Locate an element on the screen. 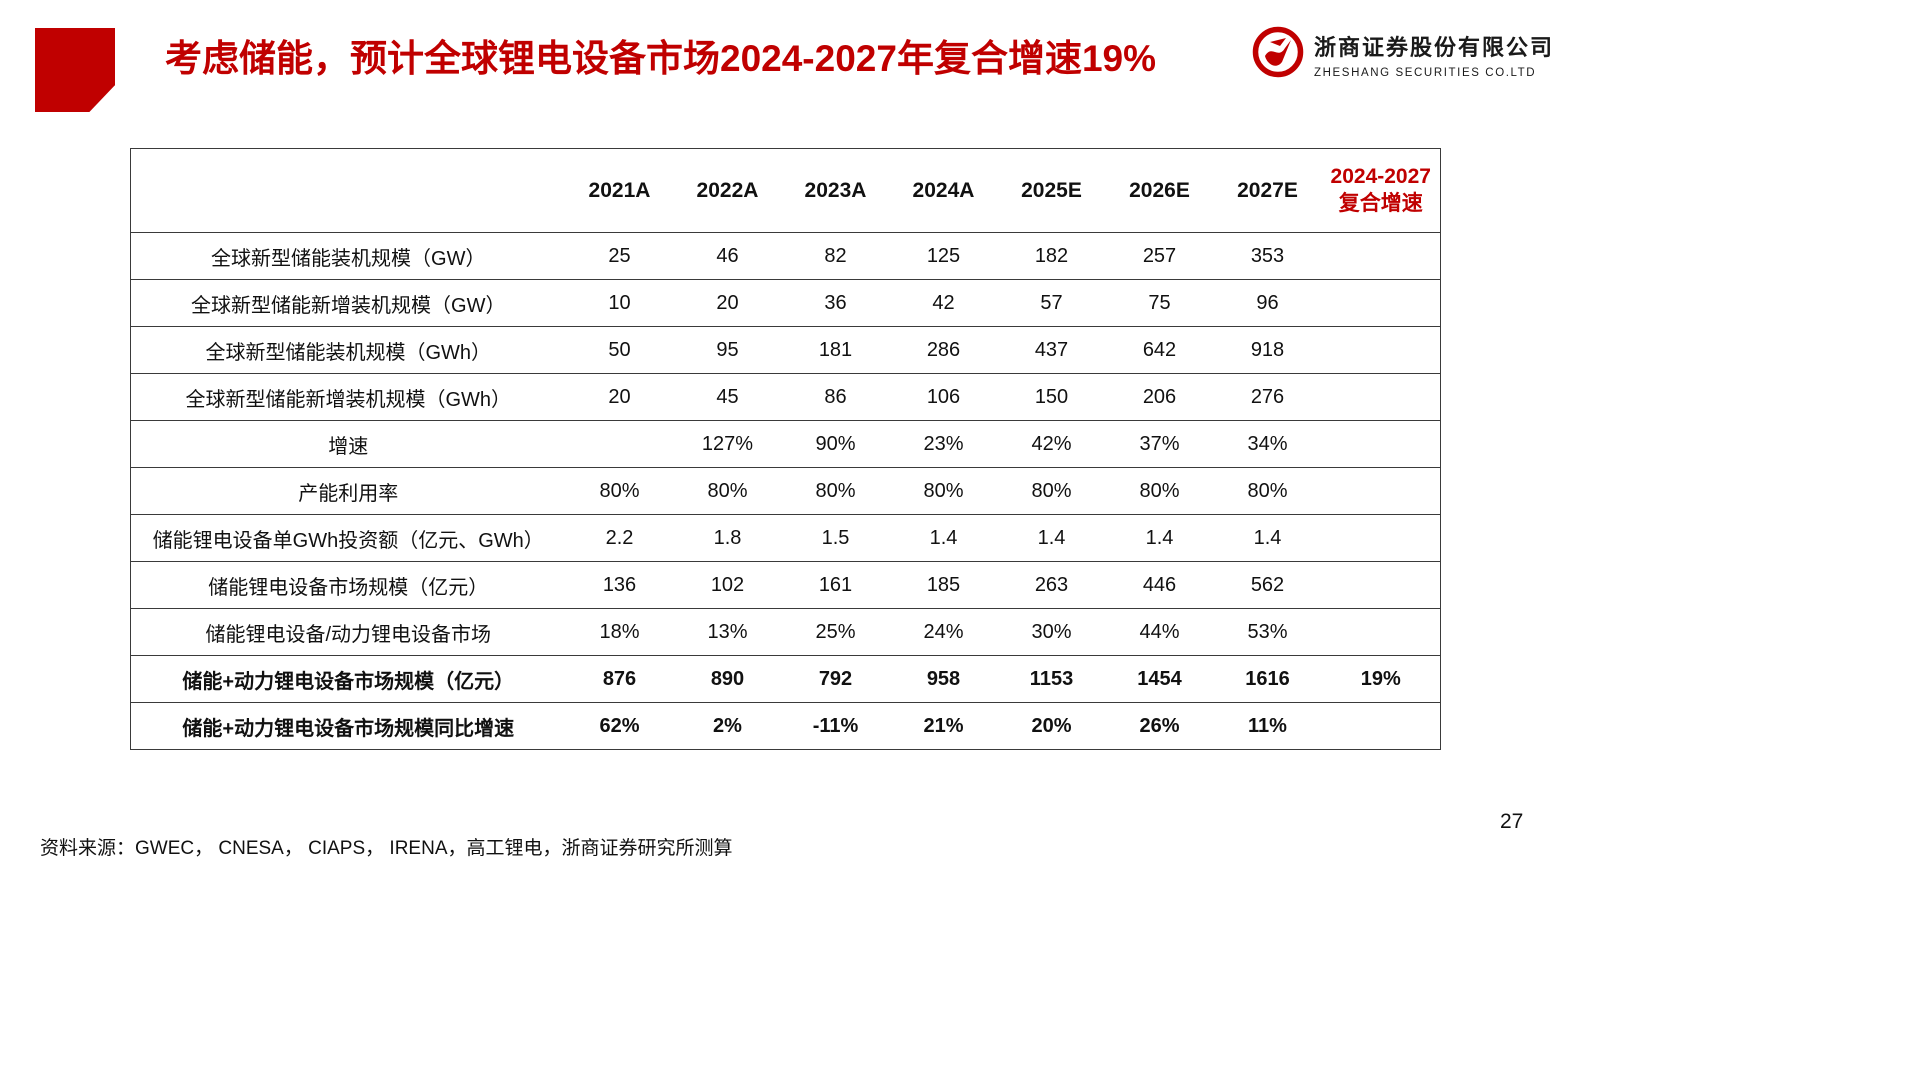 The image size is (1920, 1080). company-name-en: ZHESHANG SECURITIES CO.LTD is located at coordinates (1425, 73).